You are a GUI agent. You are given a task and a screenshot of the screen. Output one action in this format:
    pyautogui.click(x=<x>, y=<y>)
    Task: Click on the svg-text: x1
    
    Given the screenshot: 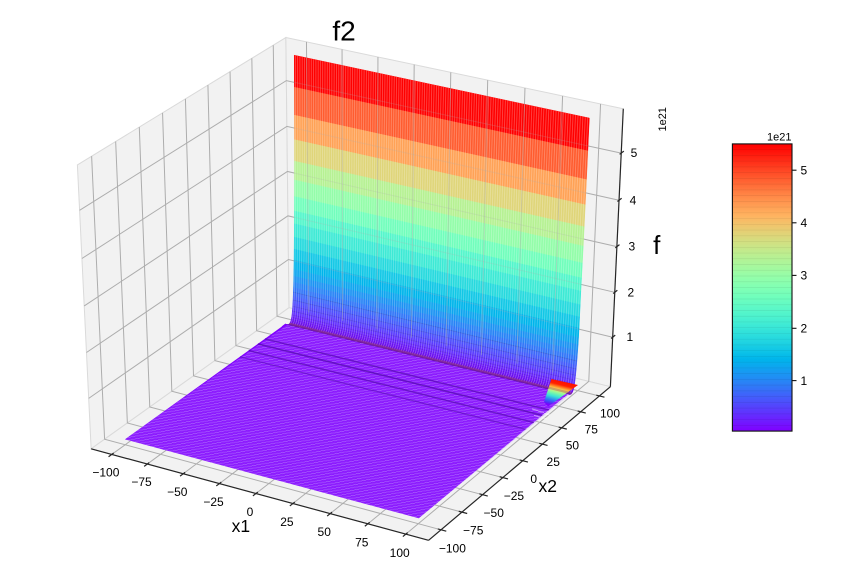 What is the action you would take?
    pyautogui.click(x=241, y=526)
    